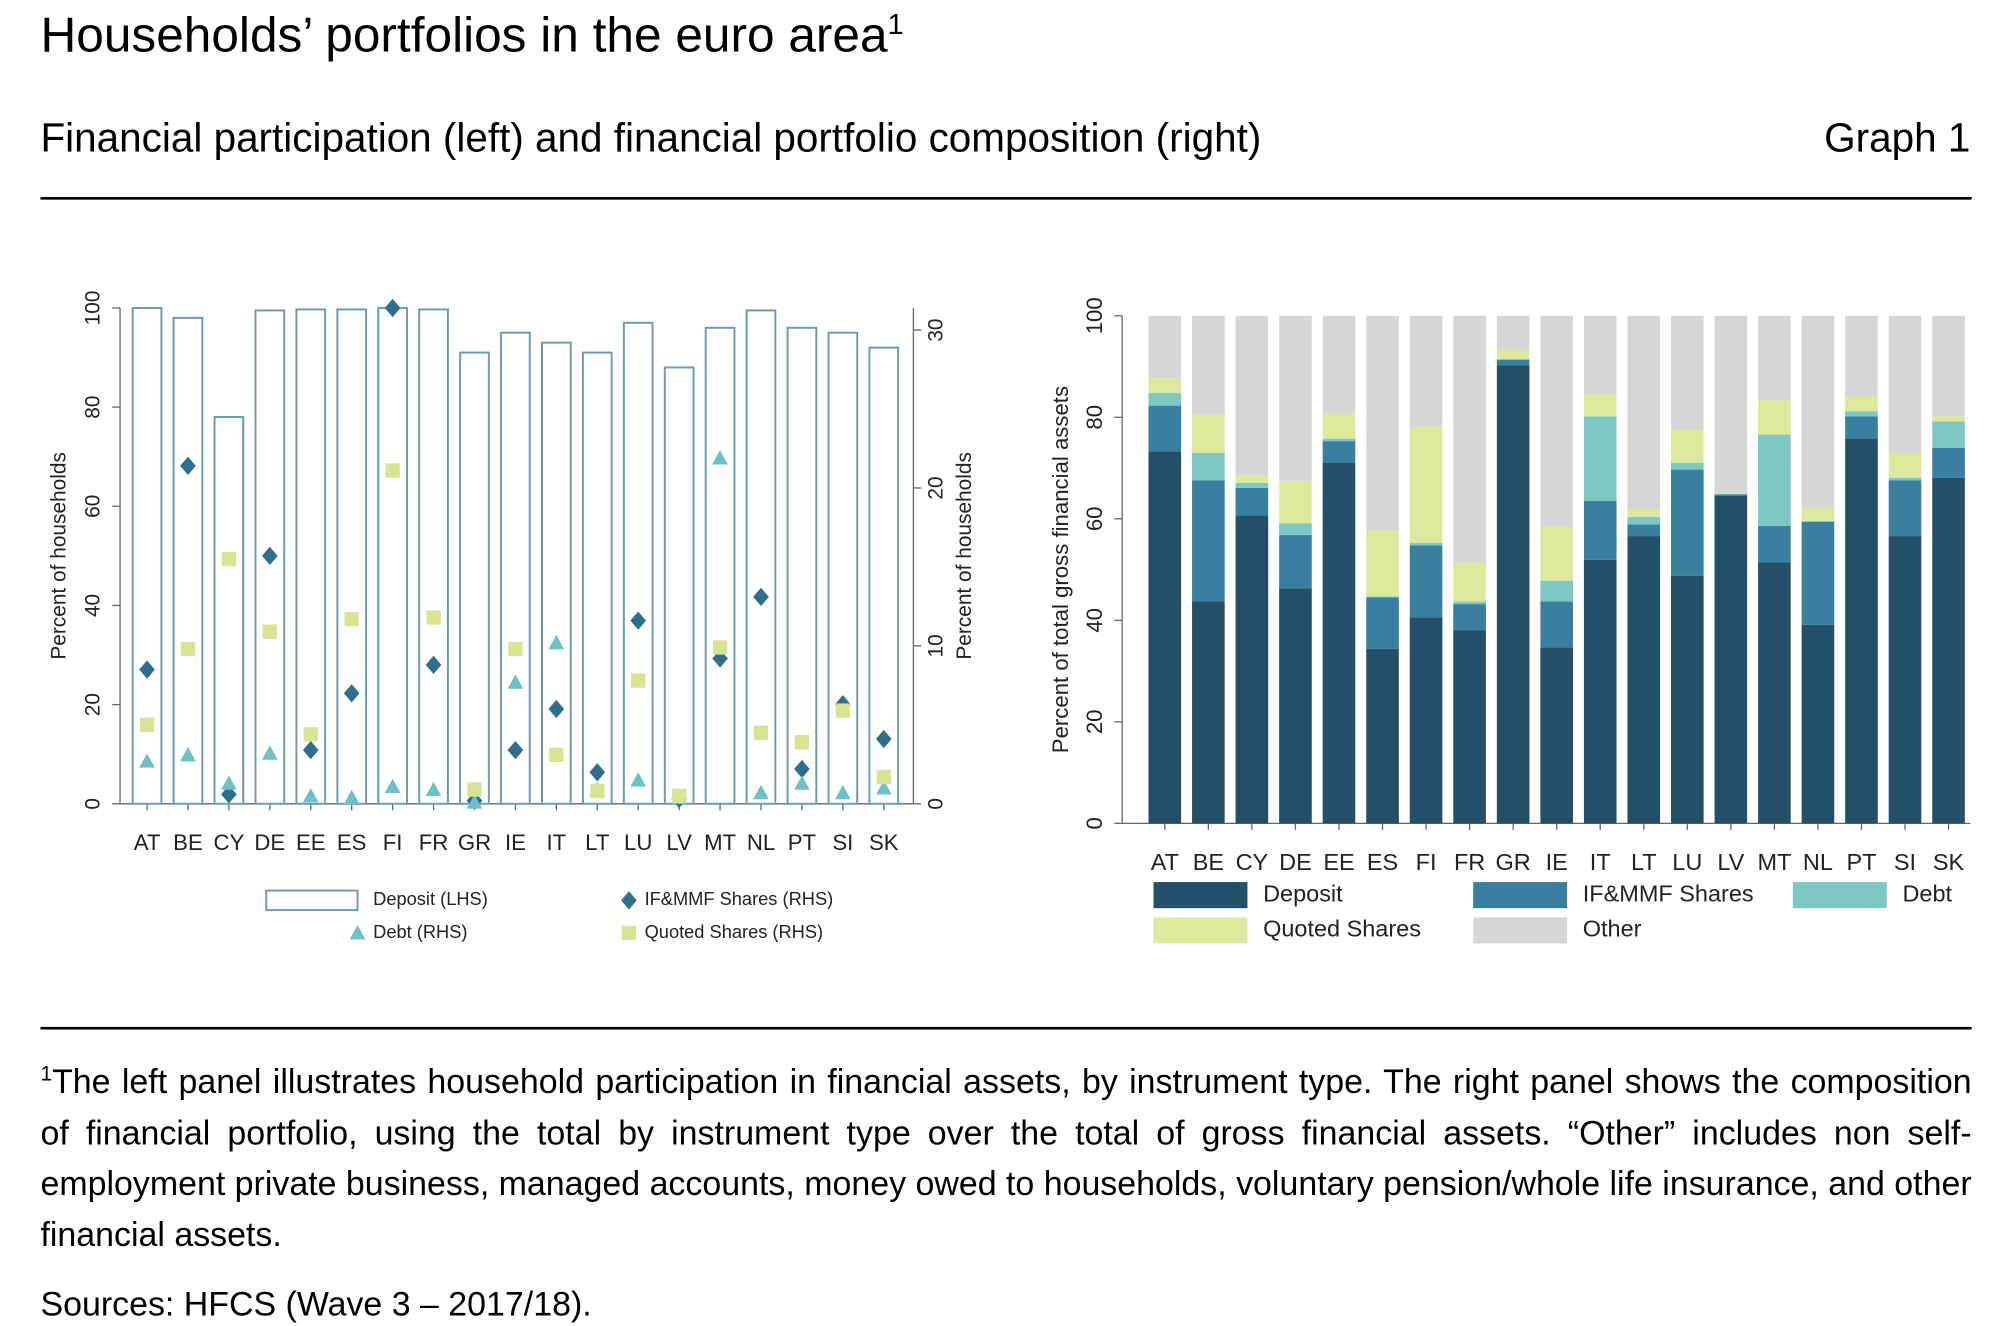 This screenshot has height=1326, width=2016. What do you see at coordinates (1094, 518) in the screenshot?
I see `y-tick-label: 60` at bounding box center [1094, 518].